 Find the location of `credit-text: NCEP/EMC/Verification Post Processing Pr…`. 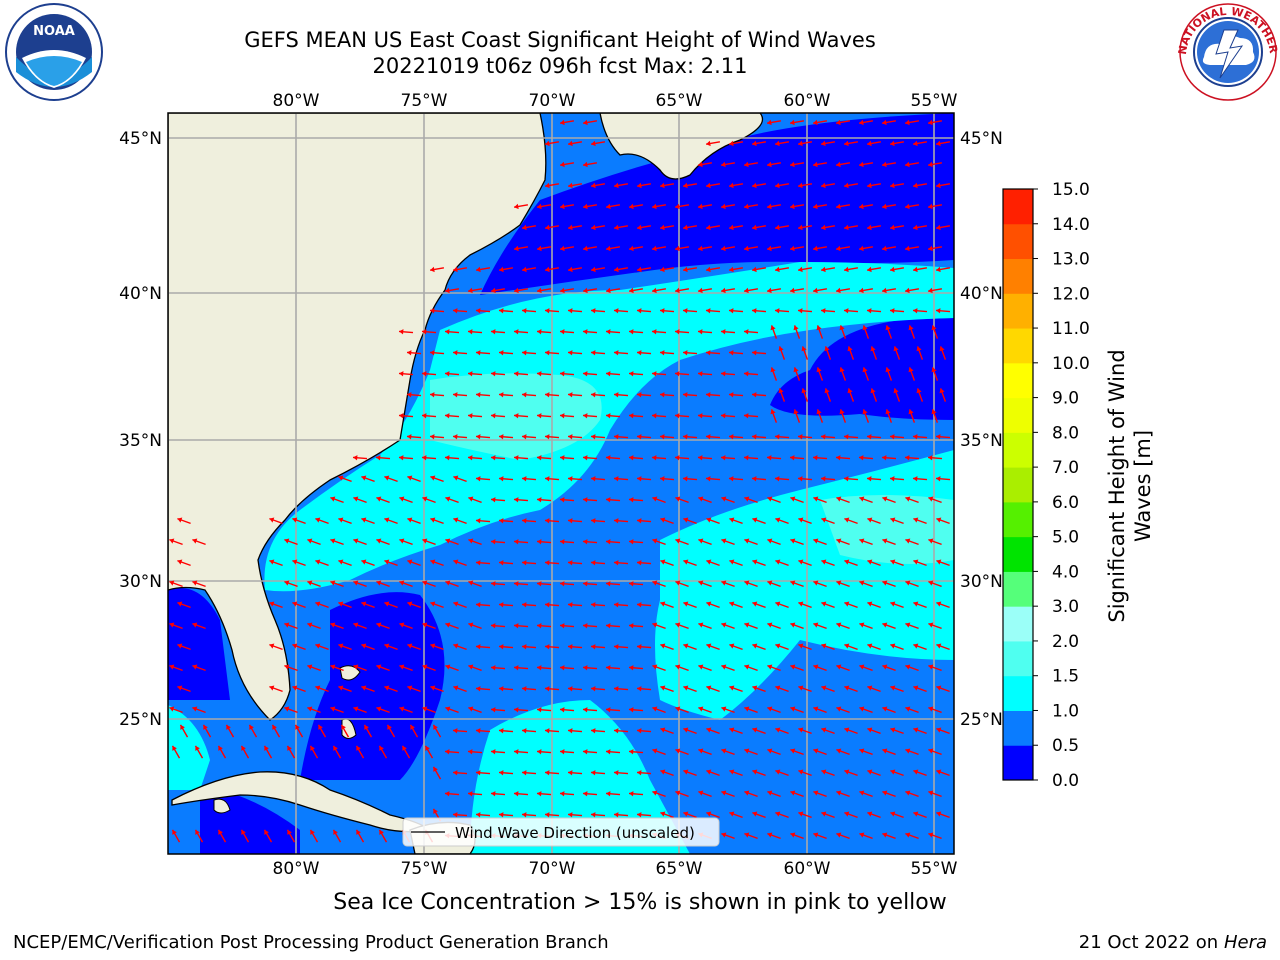

credit-text: NCEP/EMC/Verification Post Processing Pr… is located at coordinates (311, 942).